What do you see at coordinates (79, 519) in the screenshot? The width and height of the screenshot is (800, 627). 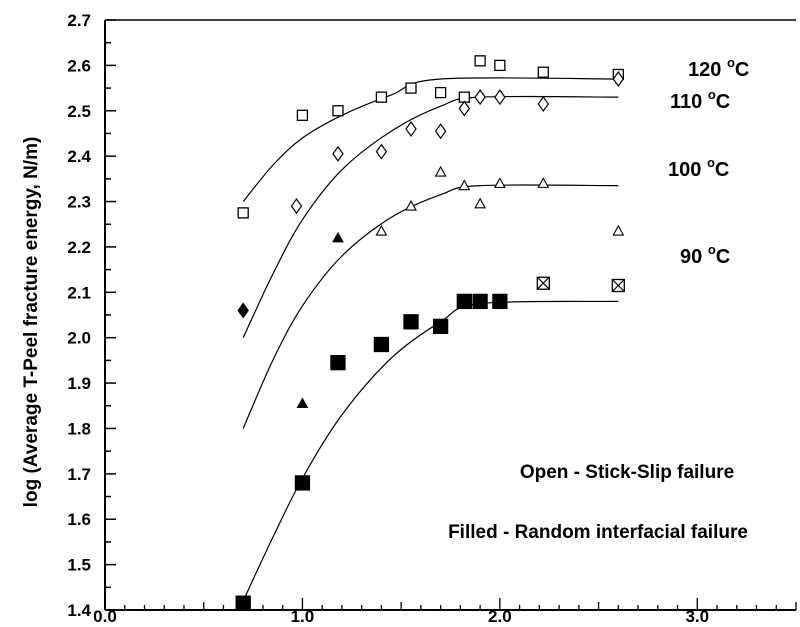 I see `y-tick-label: 1.6` at bounding box center [79, 519].